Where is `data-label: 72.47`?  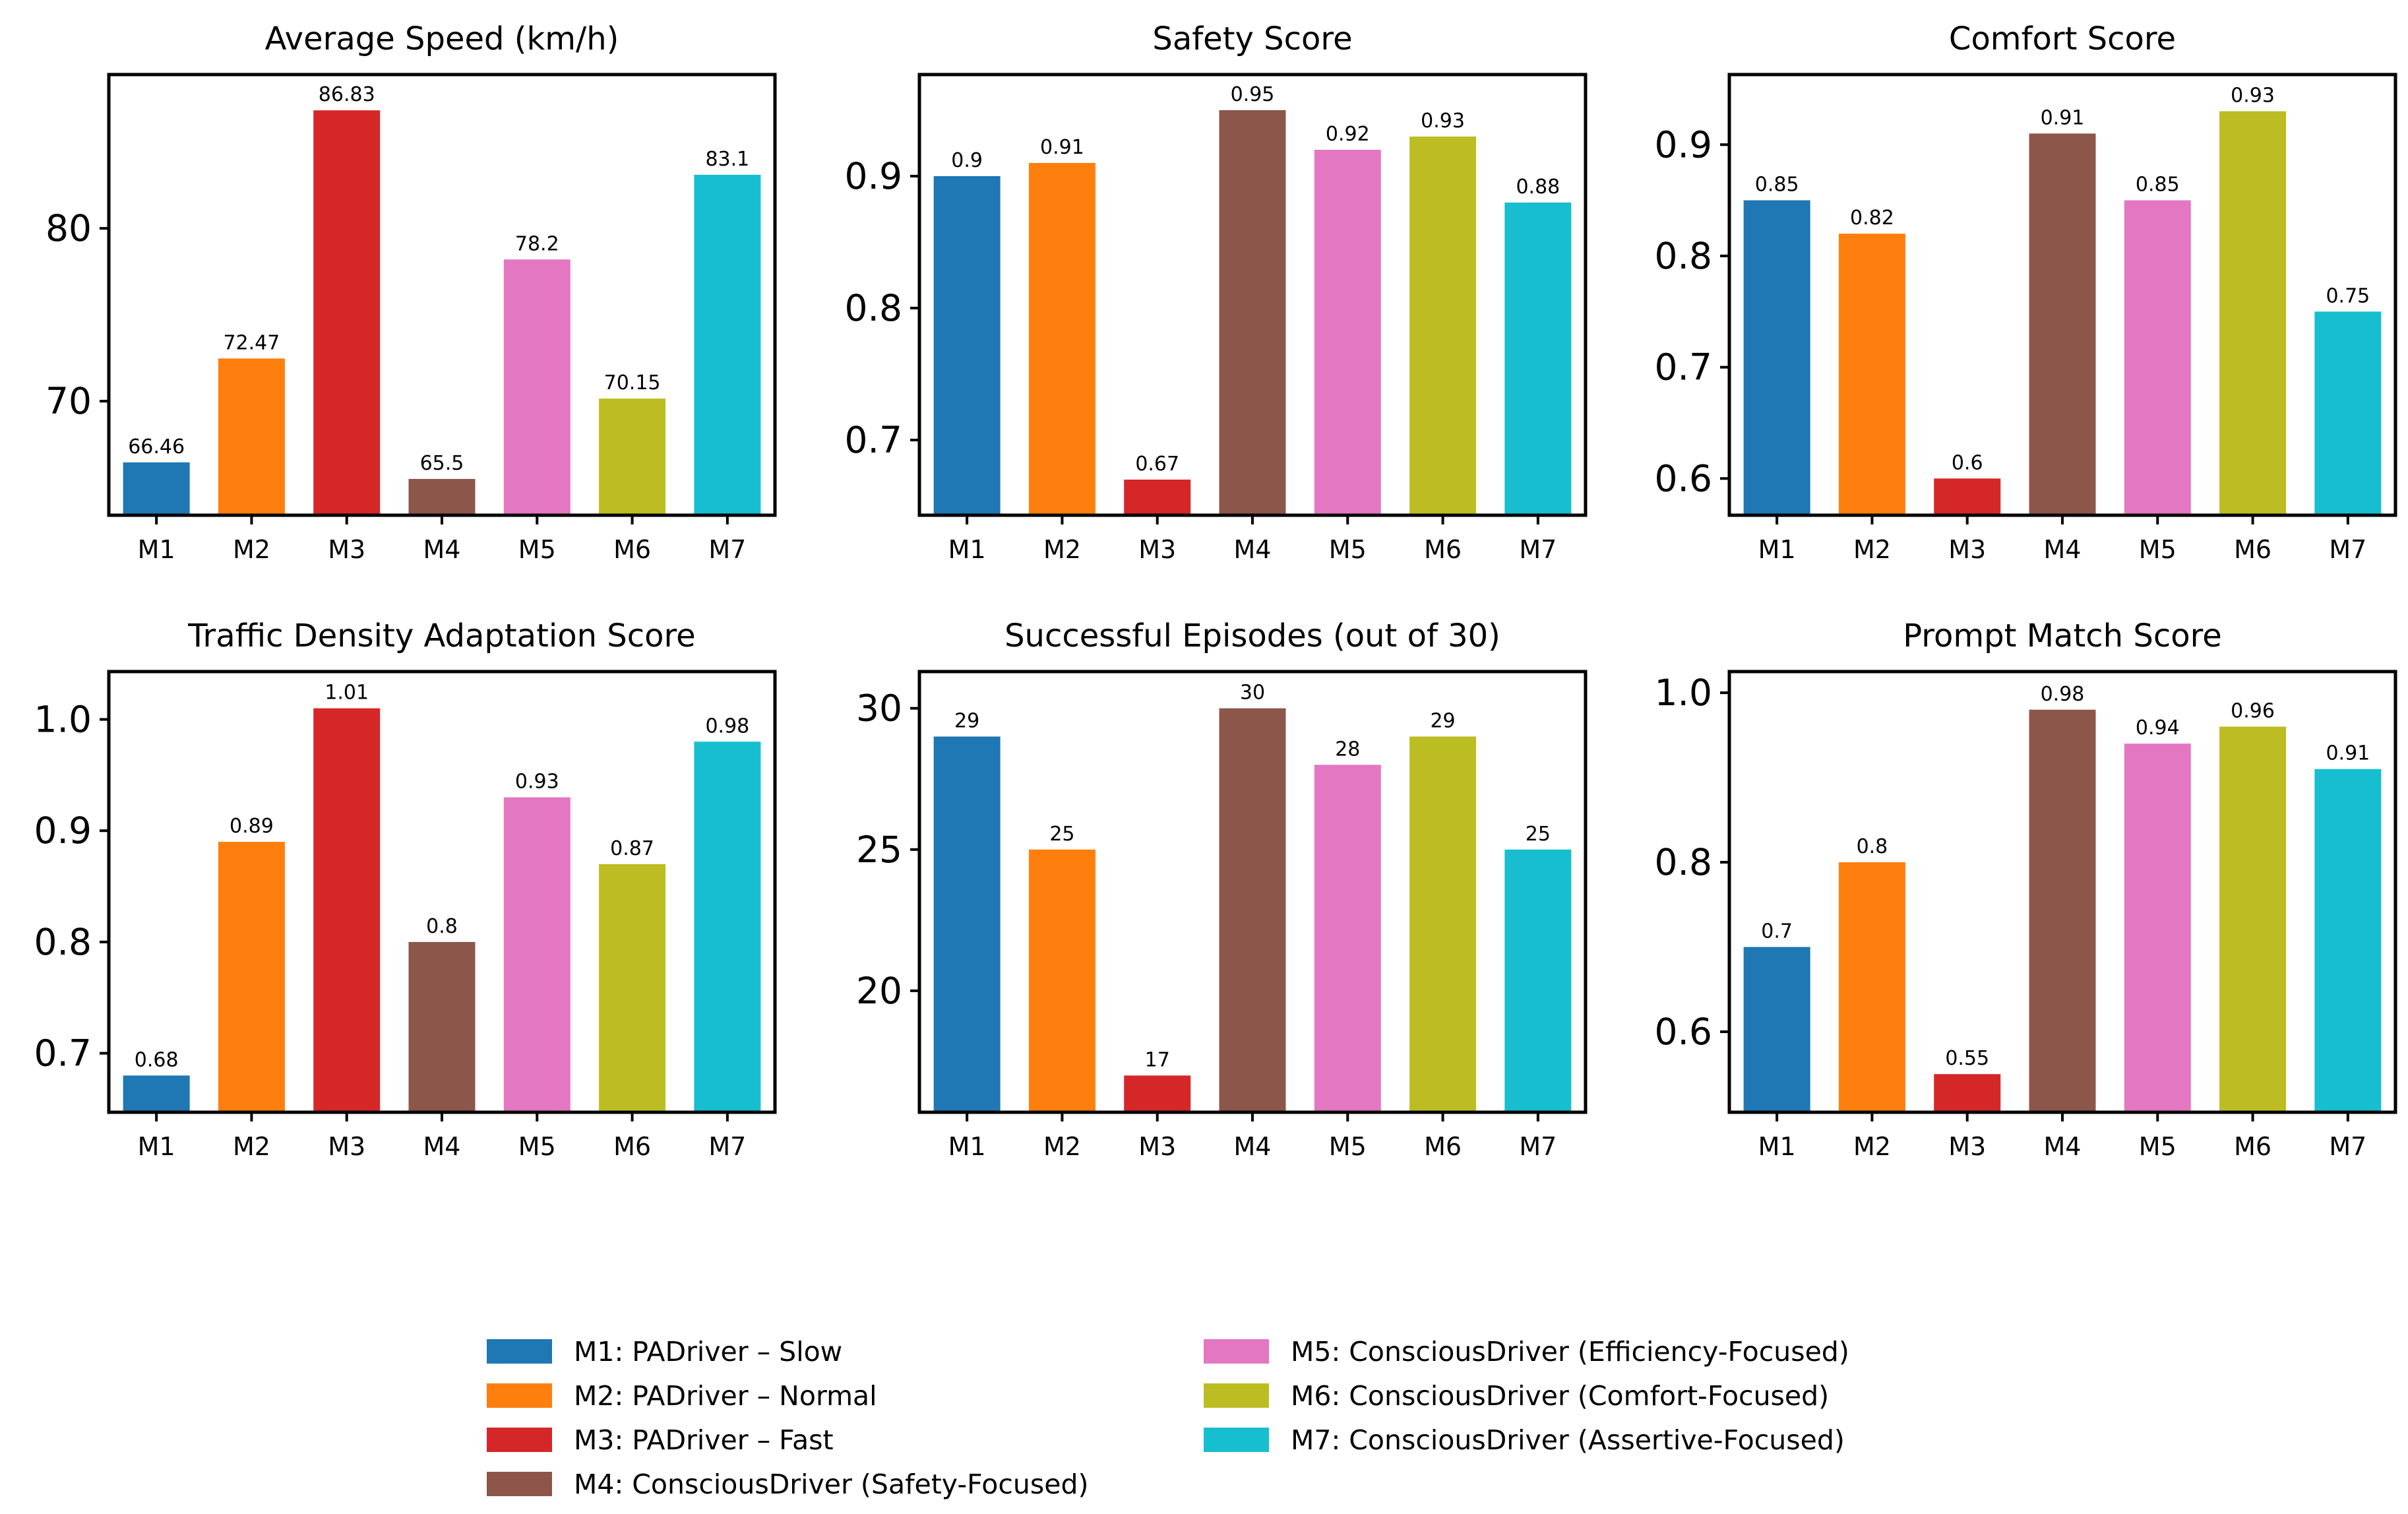
data-label: 72.47 is located at coordinates (251, 343).